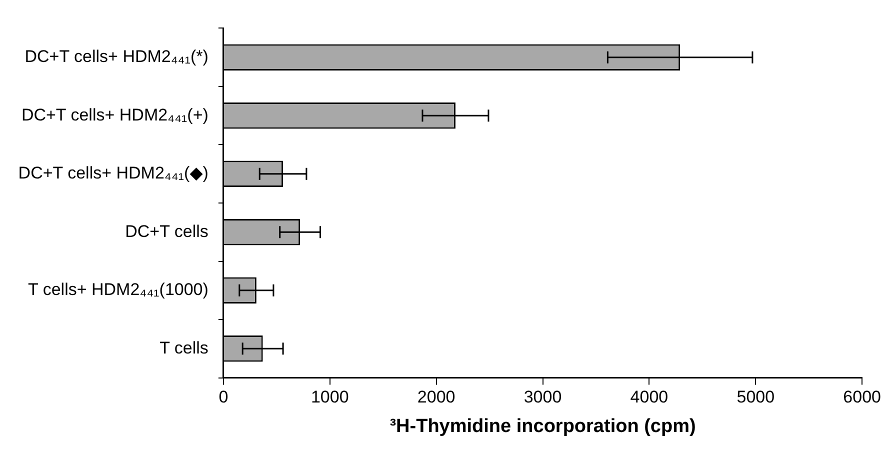  What do you see at coordinates (436, 397) in the screenshot?
I see `x-tick-label: 2000` at bounding box center [436, 397].